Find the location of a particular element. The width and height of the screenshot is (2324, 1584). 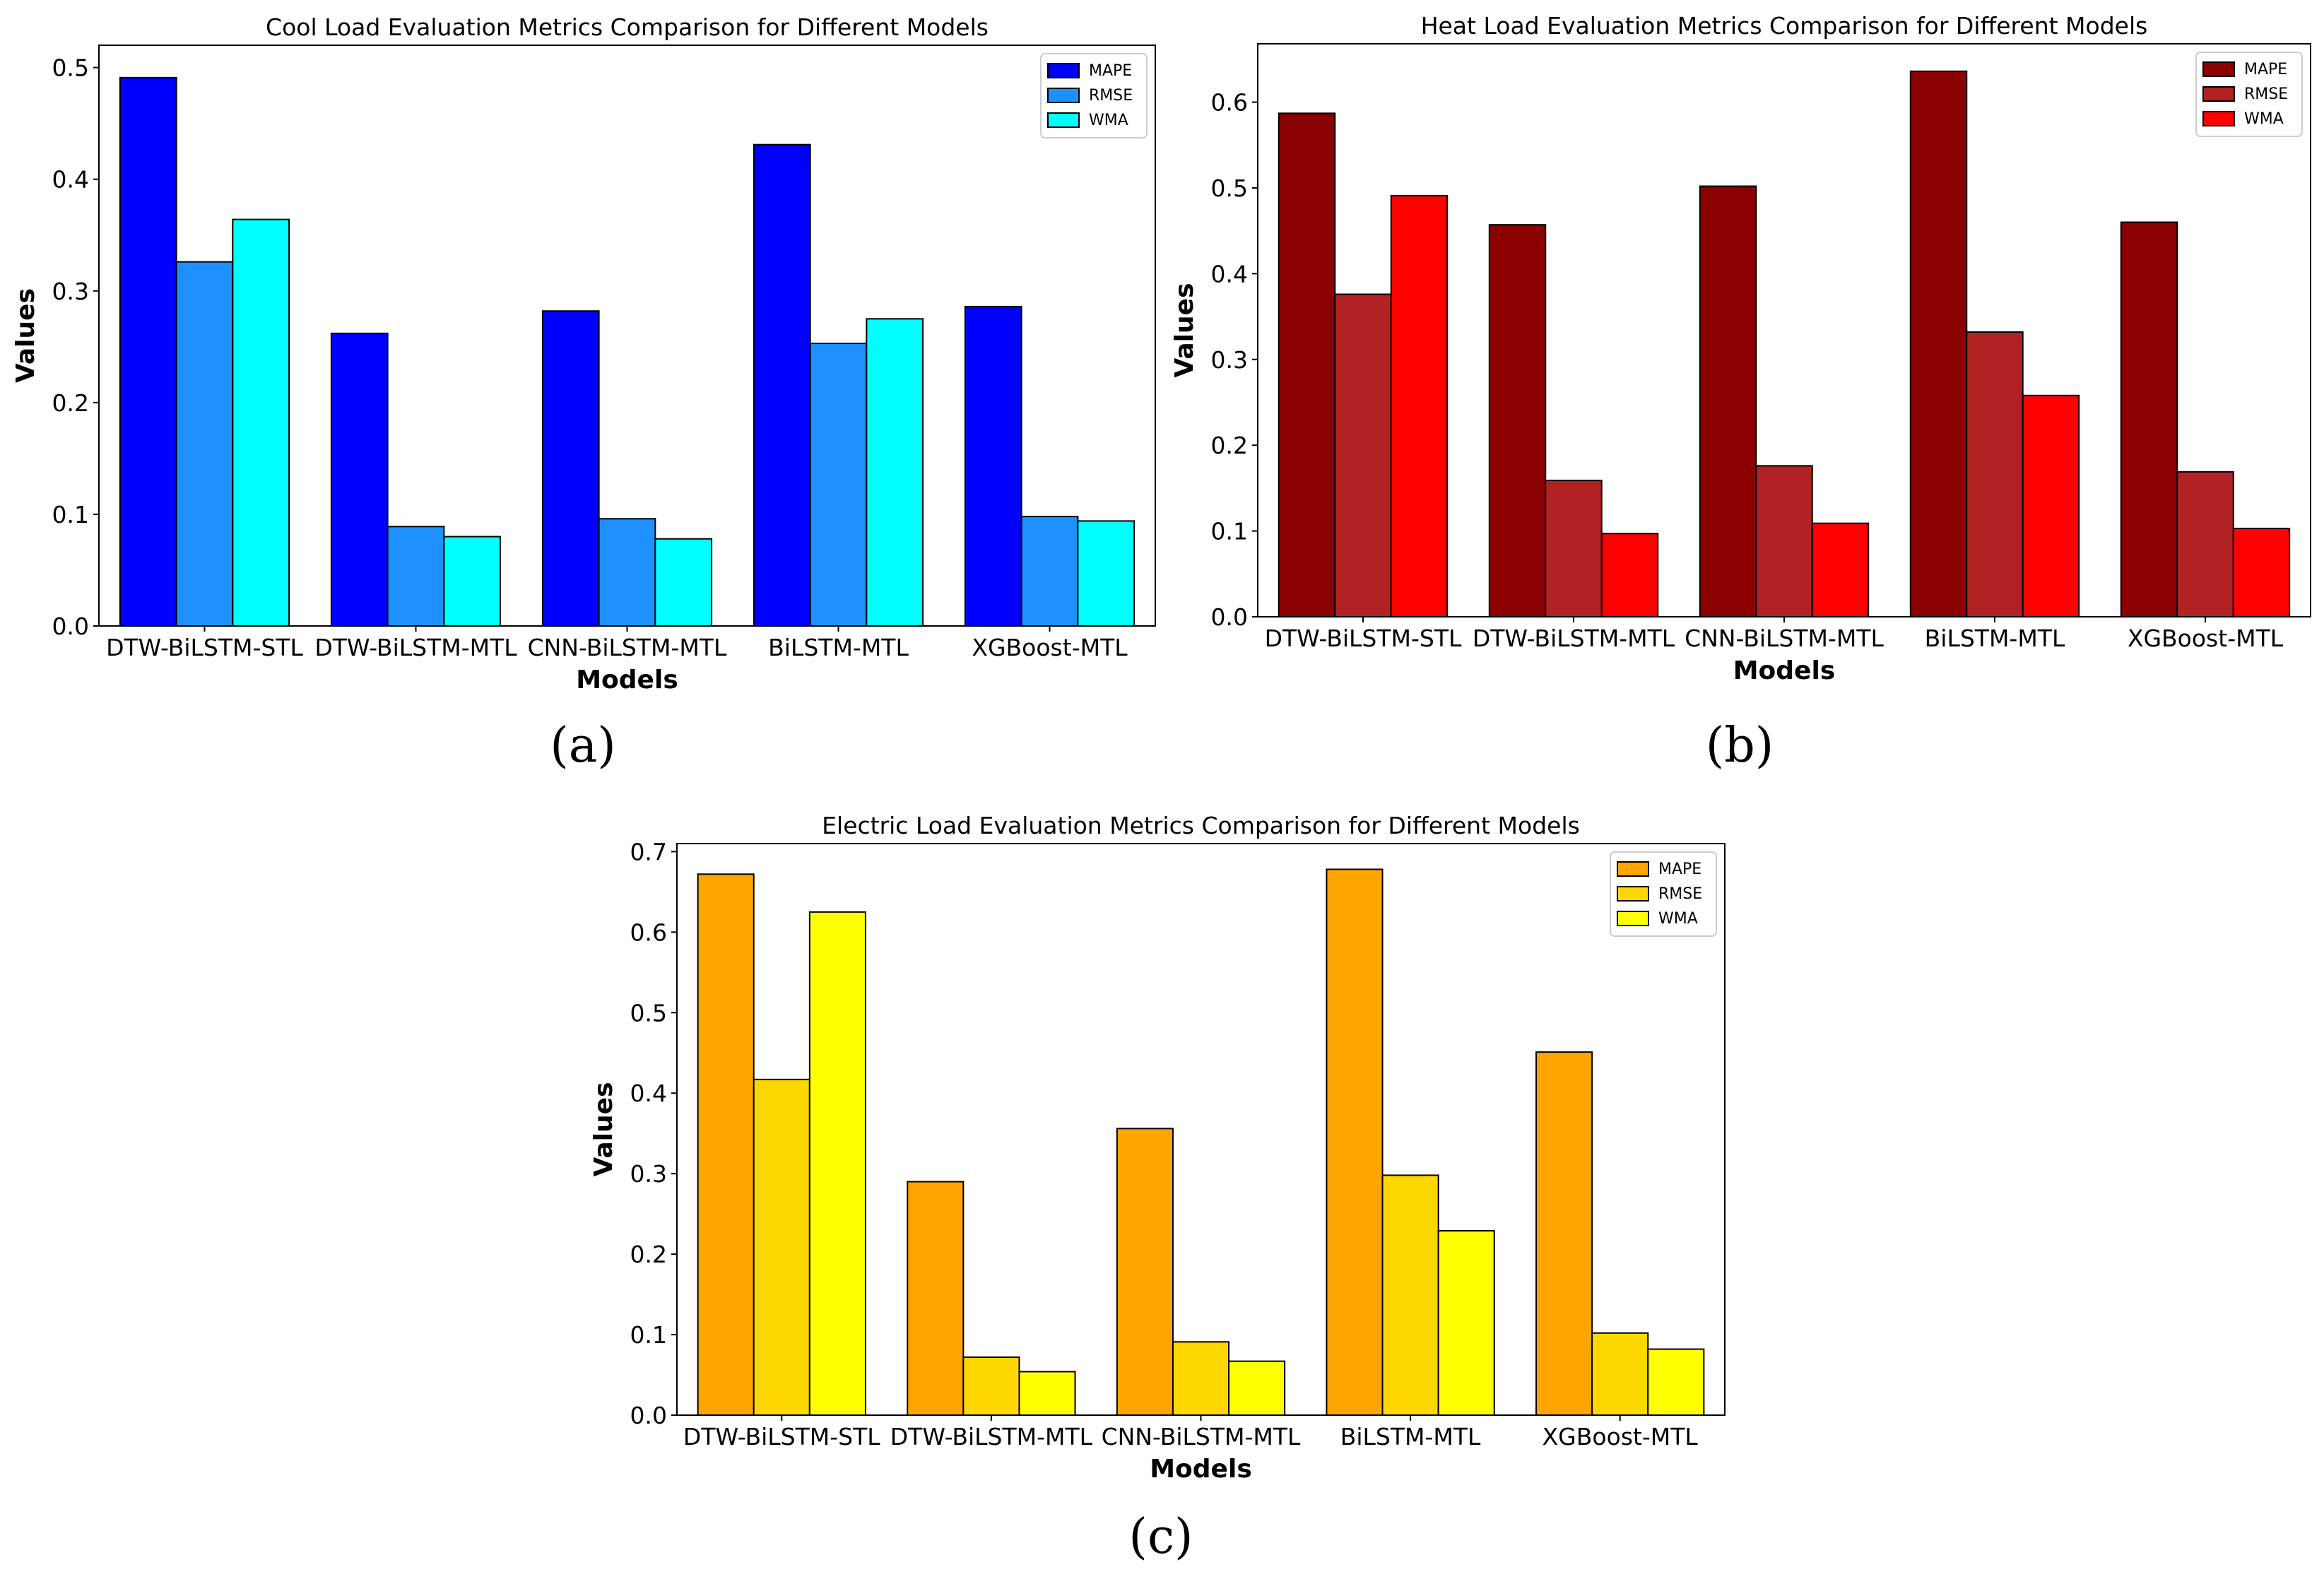

panel-caption-b: (b) is located at coordinates (1740, 746).